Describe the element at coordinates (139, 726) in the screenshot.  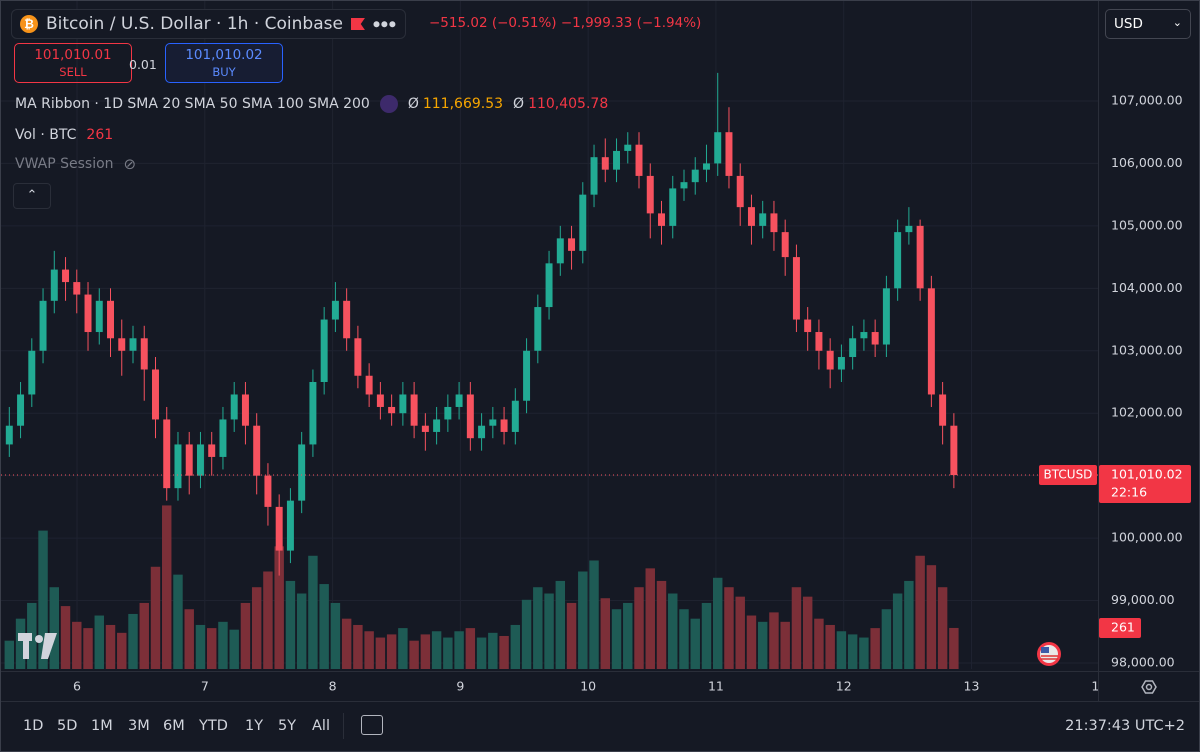
I see `range-button: 3M` at that location.